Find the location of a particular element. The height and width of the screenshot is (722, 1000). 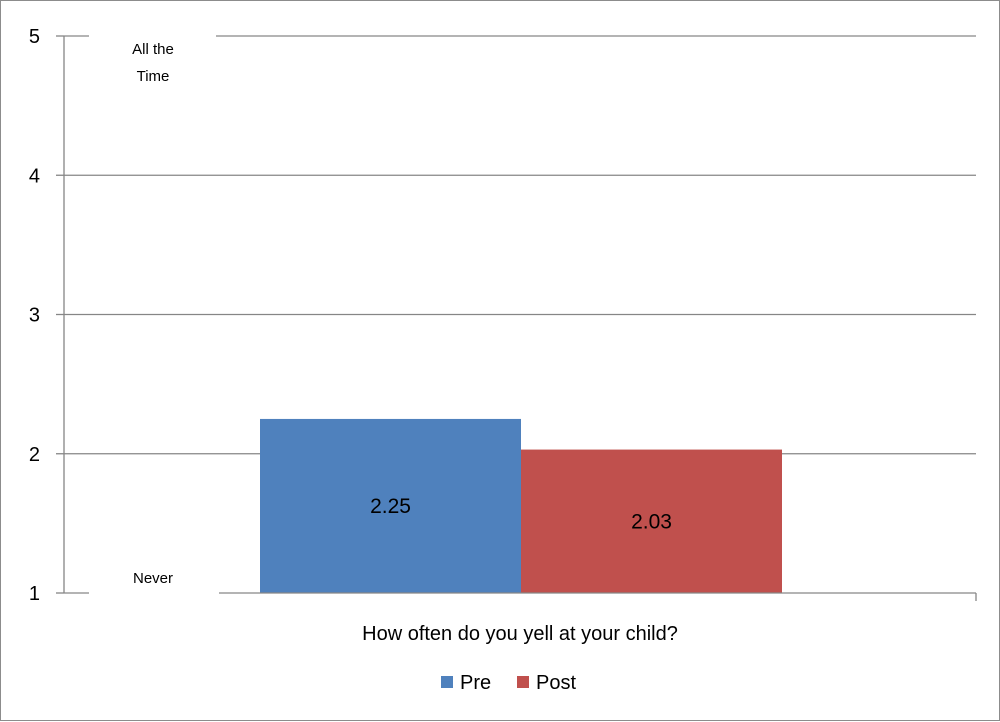

bars is located at coordinates (521, 505).